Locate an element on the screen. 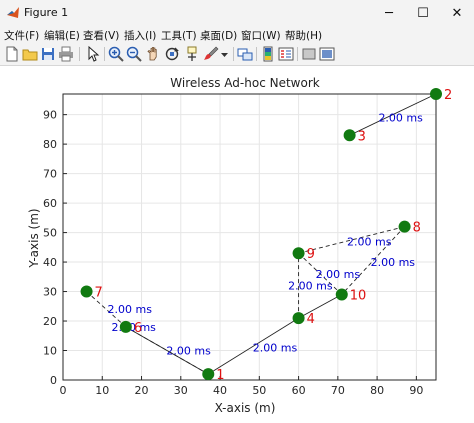 This screenshot has width=474, height=423. node-label-2: 2 is located at coordinates (448, 95).